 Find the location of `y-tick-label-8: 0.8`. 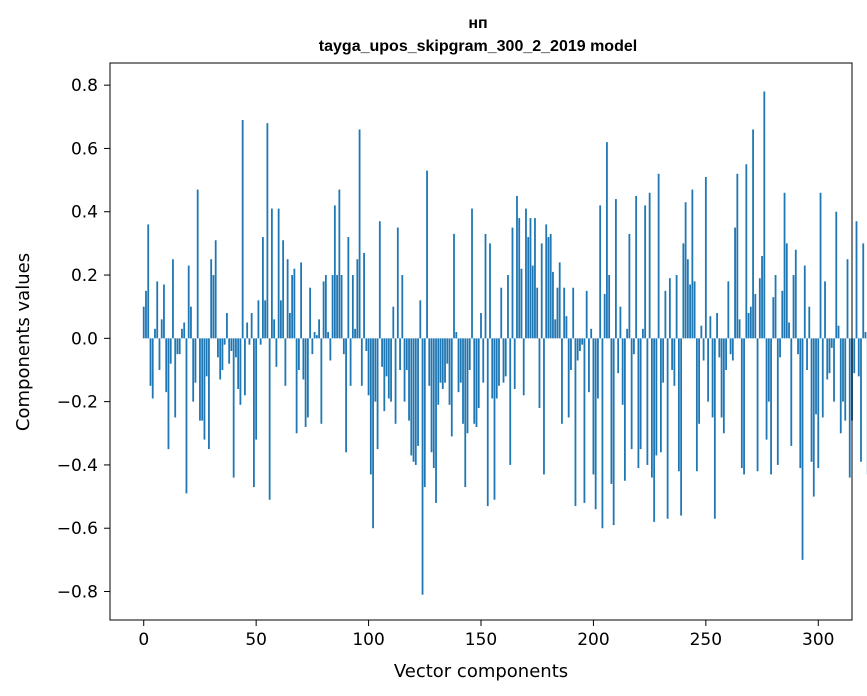

y-tick-label-8: 0.8 is located at coordinates (84, 86).